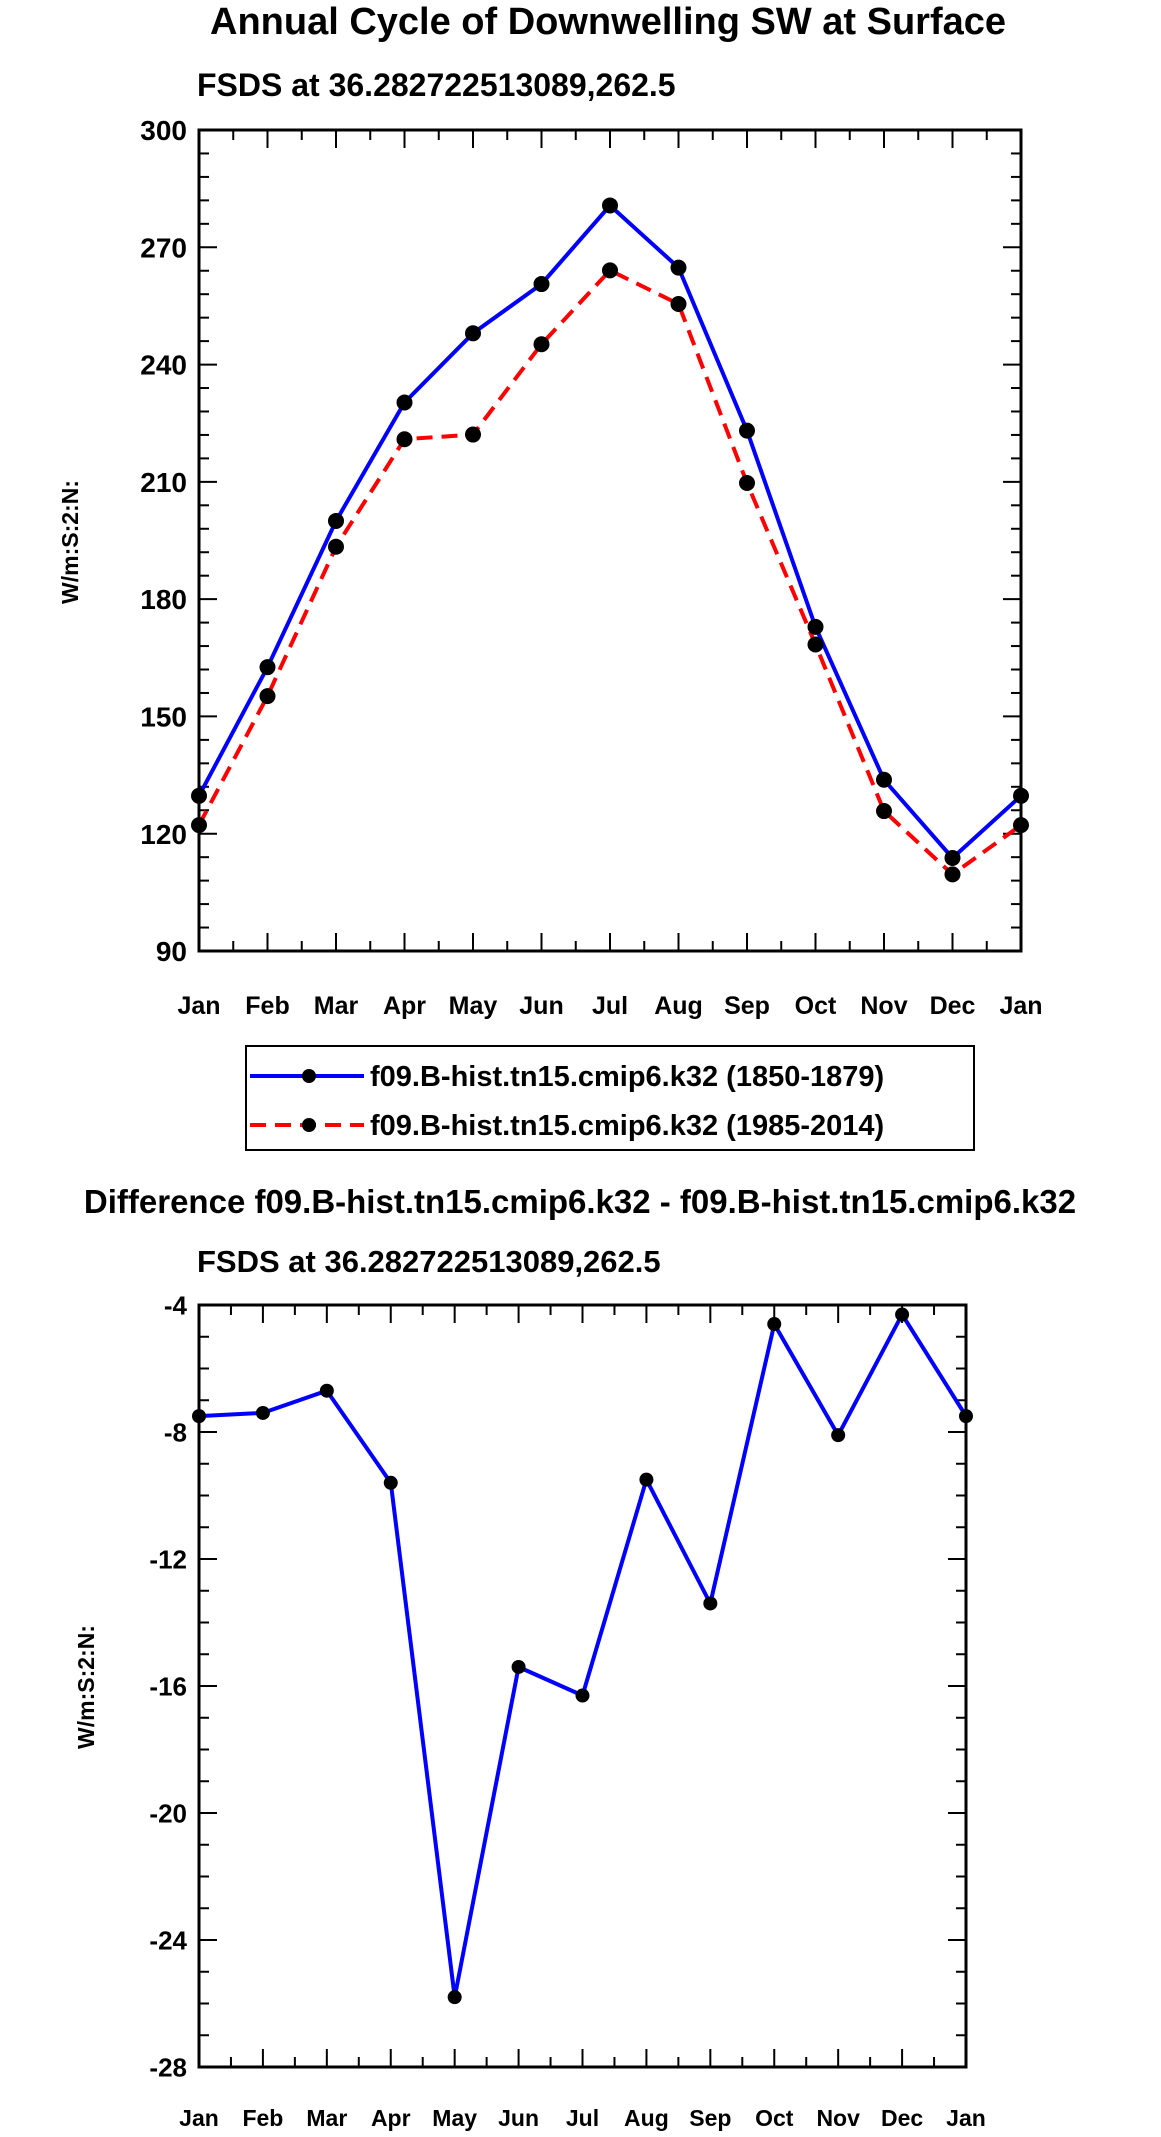 Image resolution: width=1161 pixels, height=2137 pixels. Describe the element at coordinates (429, 1261) in the screenshot. I see `bottom-chart-subtitle: FSDS at 36.282722513089,262.5` at that location.